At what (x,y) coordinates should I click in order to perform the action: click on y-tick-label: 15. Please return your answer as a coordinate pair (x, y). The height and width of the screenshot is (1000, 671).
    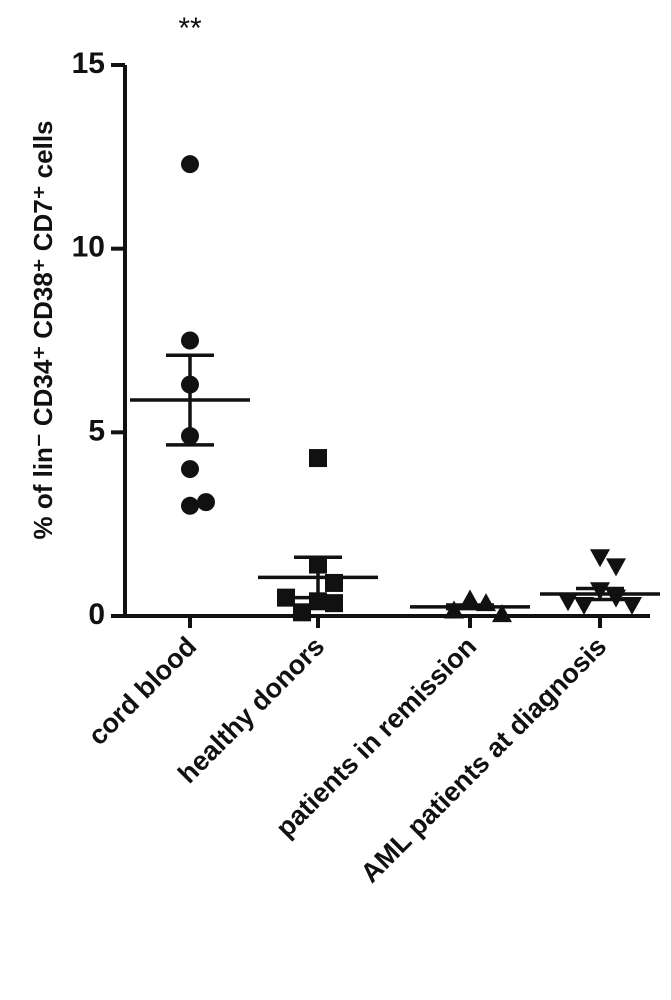
    Looking at the image, I should click on (88, 63).